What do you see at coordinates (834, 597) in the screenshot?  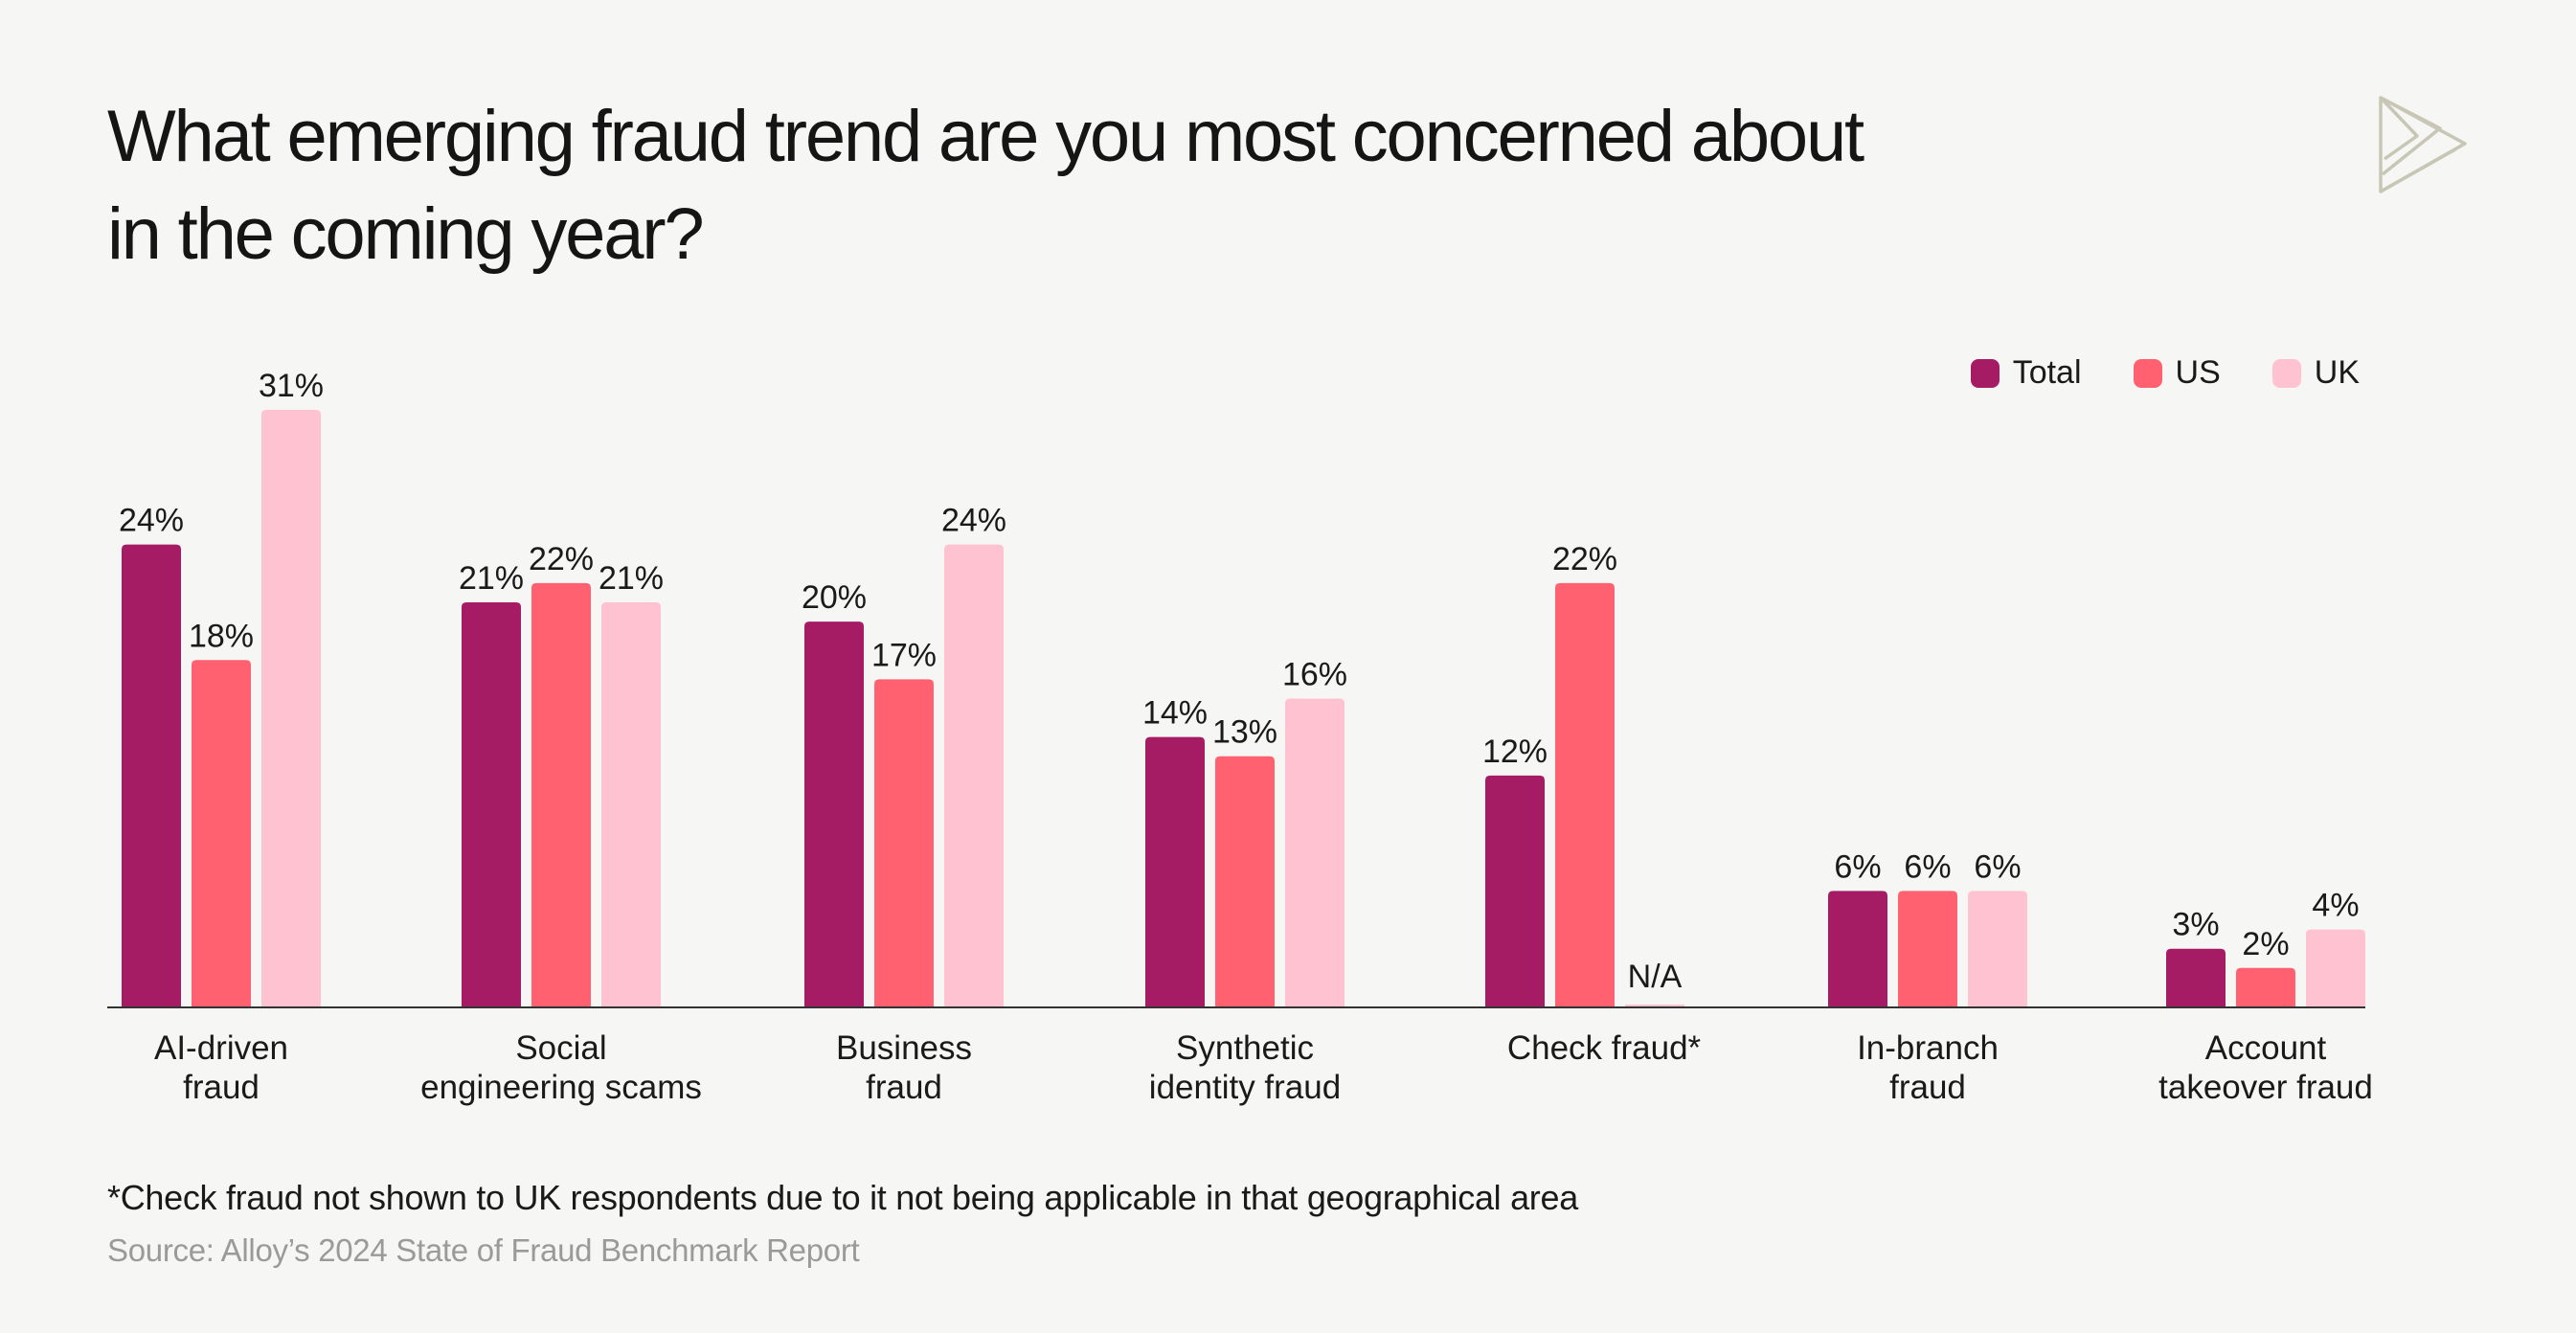 I see `data-label: 20%` at bounding box center [834, 597].